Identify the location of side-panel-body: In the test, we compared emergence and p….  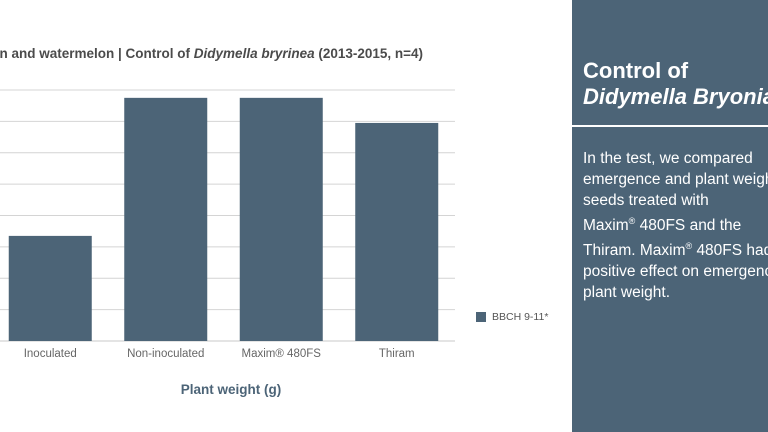
(675, 225).